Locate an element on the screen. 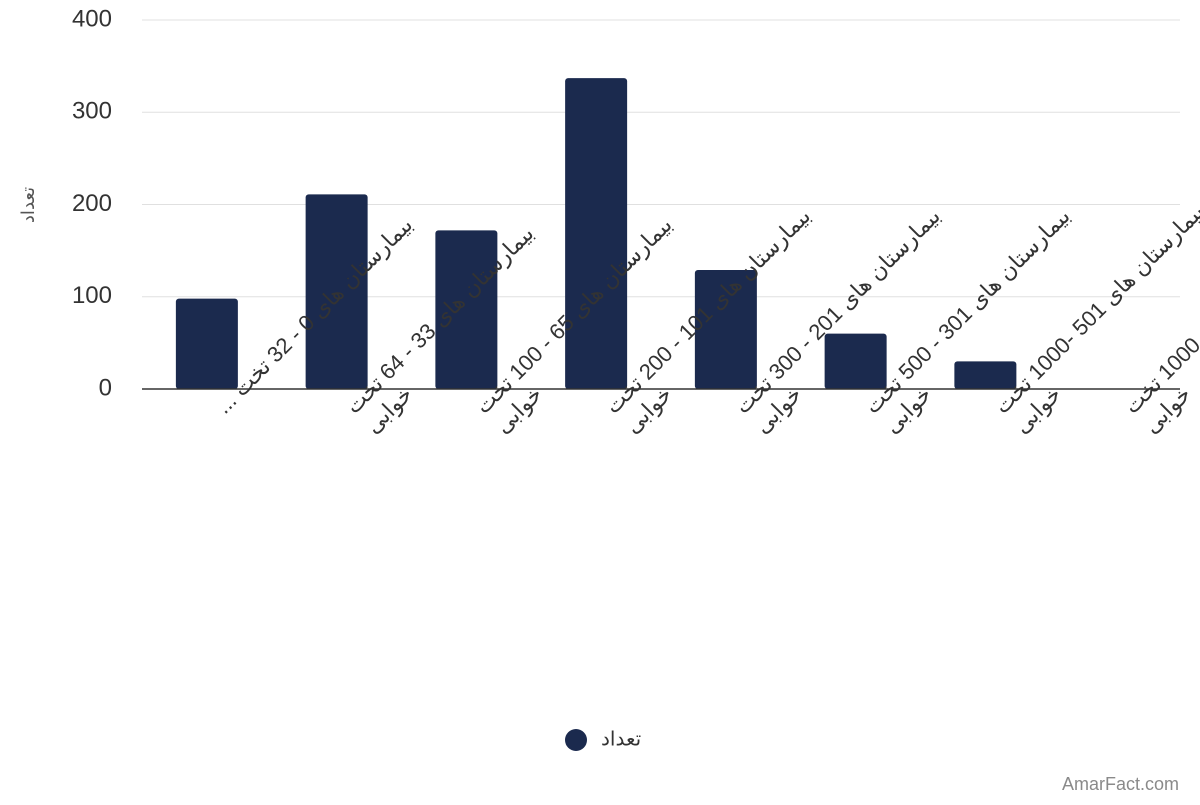 The height and width of the screenshot is (805, 1200). y-tick-label: 200 is located at coordinates (92, 203).